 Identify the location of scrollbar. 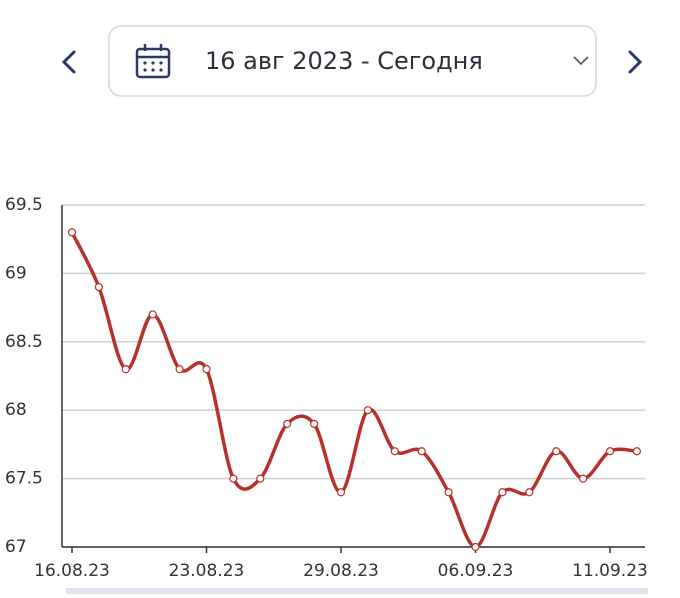
(357, 591).